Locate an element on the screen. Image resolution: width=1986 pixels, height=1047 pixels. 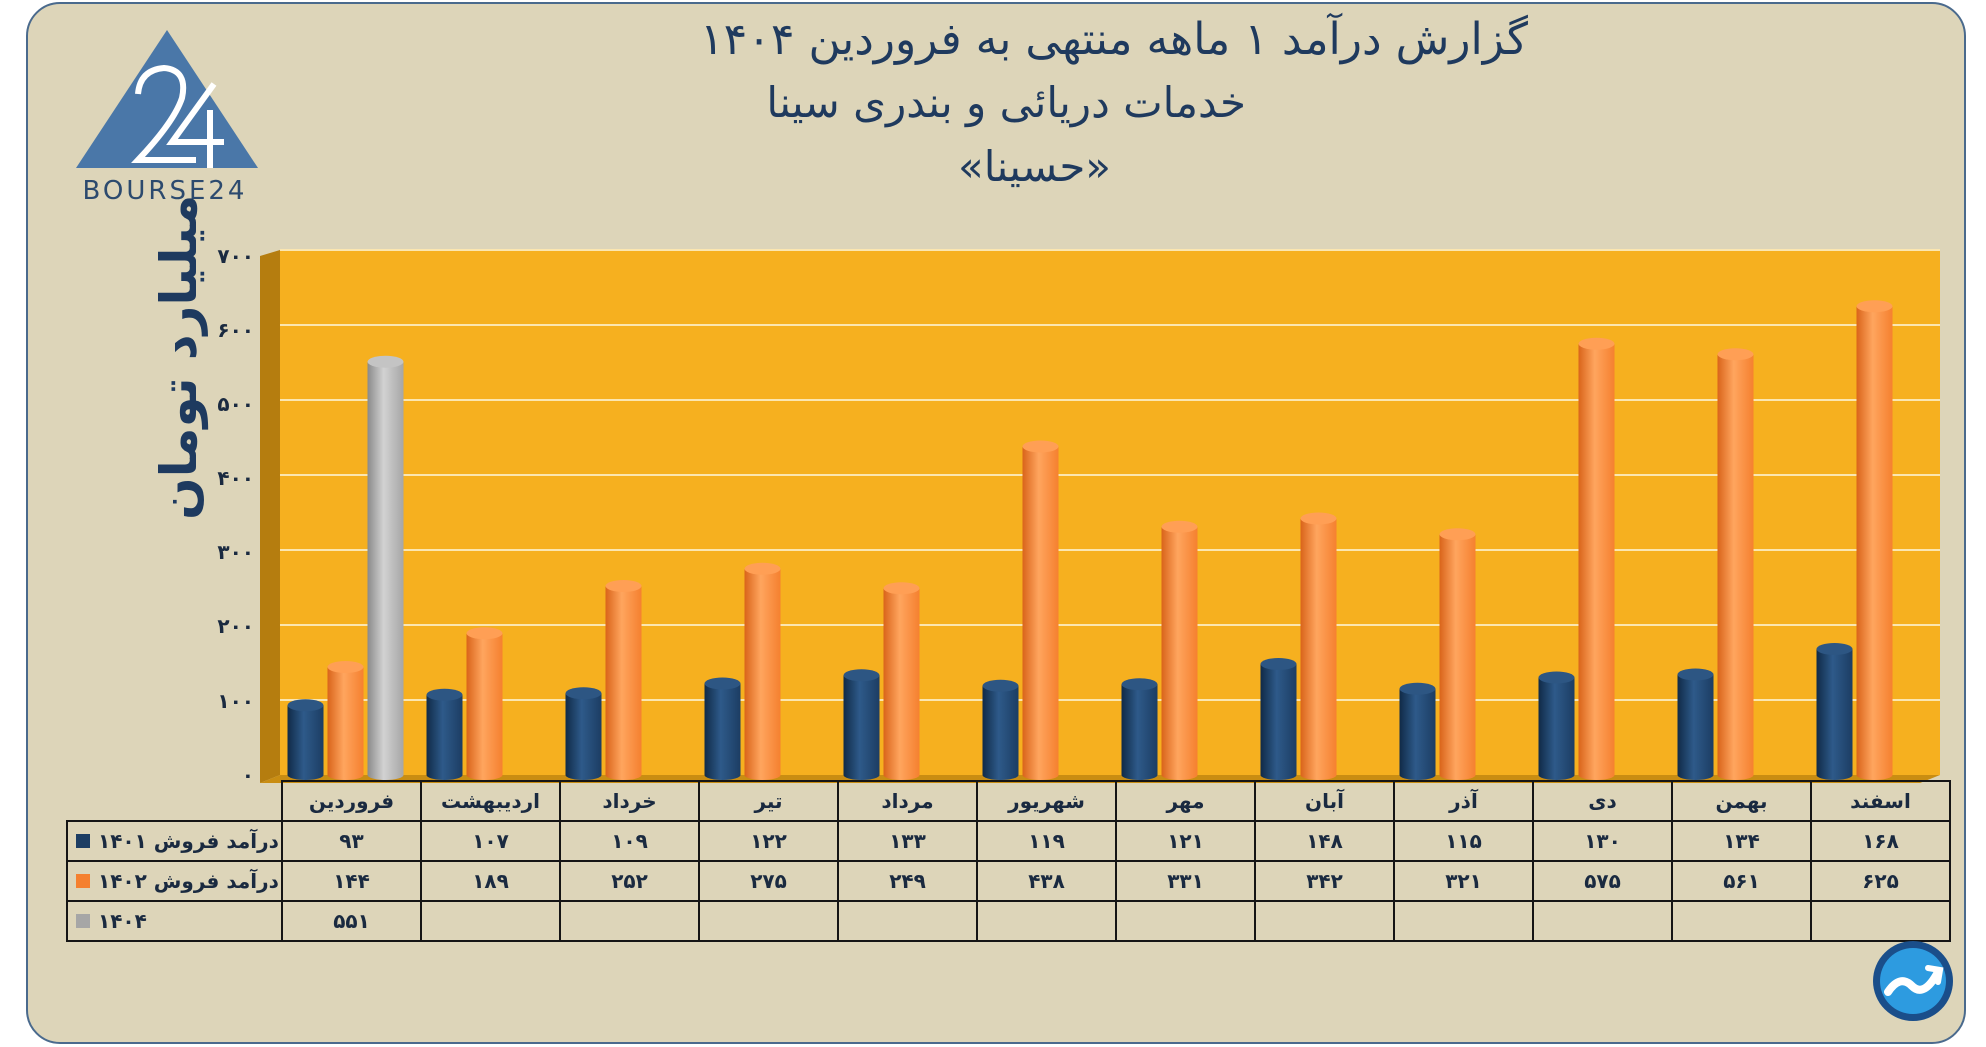
legend-1404: ۱۴۰۴ is located at coordinates (174, 921).